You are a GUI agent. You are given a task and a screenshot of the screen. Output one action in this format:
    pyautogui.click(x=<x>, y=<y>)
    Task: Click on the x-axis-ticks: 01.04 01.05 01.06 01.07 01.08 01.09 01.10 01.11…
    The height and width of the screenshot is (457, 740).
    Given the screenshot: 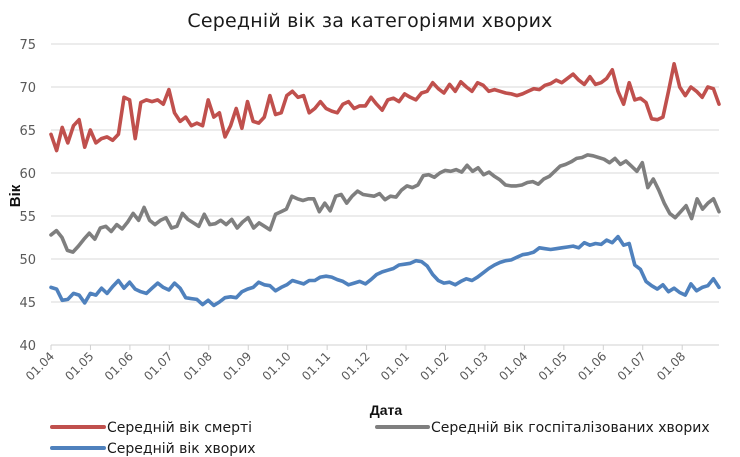 What is the action you would take?
    pyautogui.click(x=355, y=366)
    